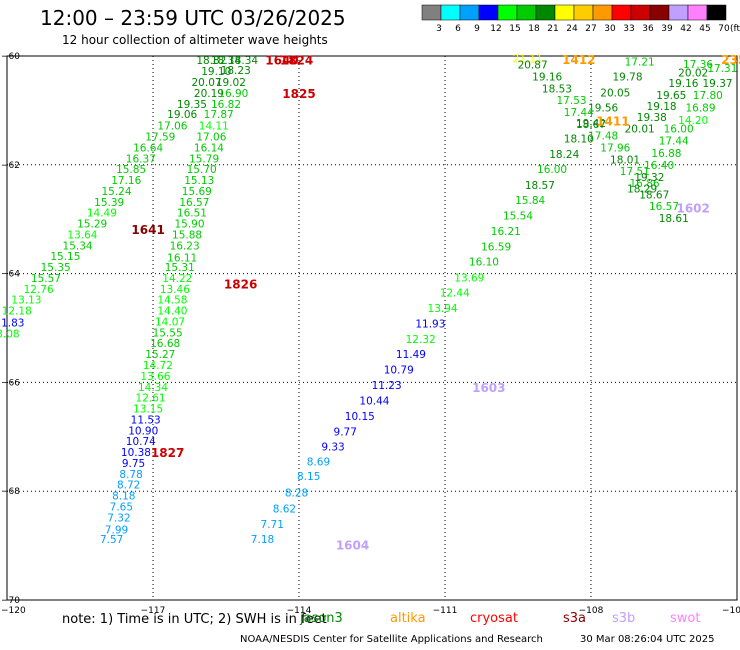 The height and width of the screenshot is (650, 740). I want to click on swh-value: 15.39, so click(109, 203).